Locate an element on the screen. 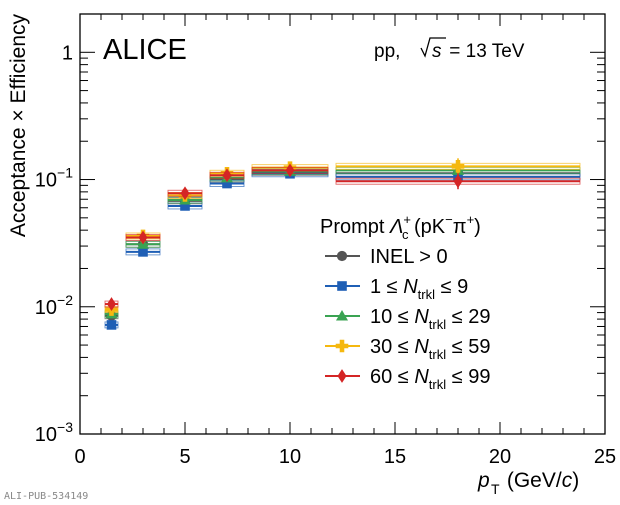 This screenshot has width=620, height=505. x-tick-label: 0 is located at coordinates (79, 457).